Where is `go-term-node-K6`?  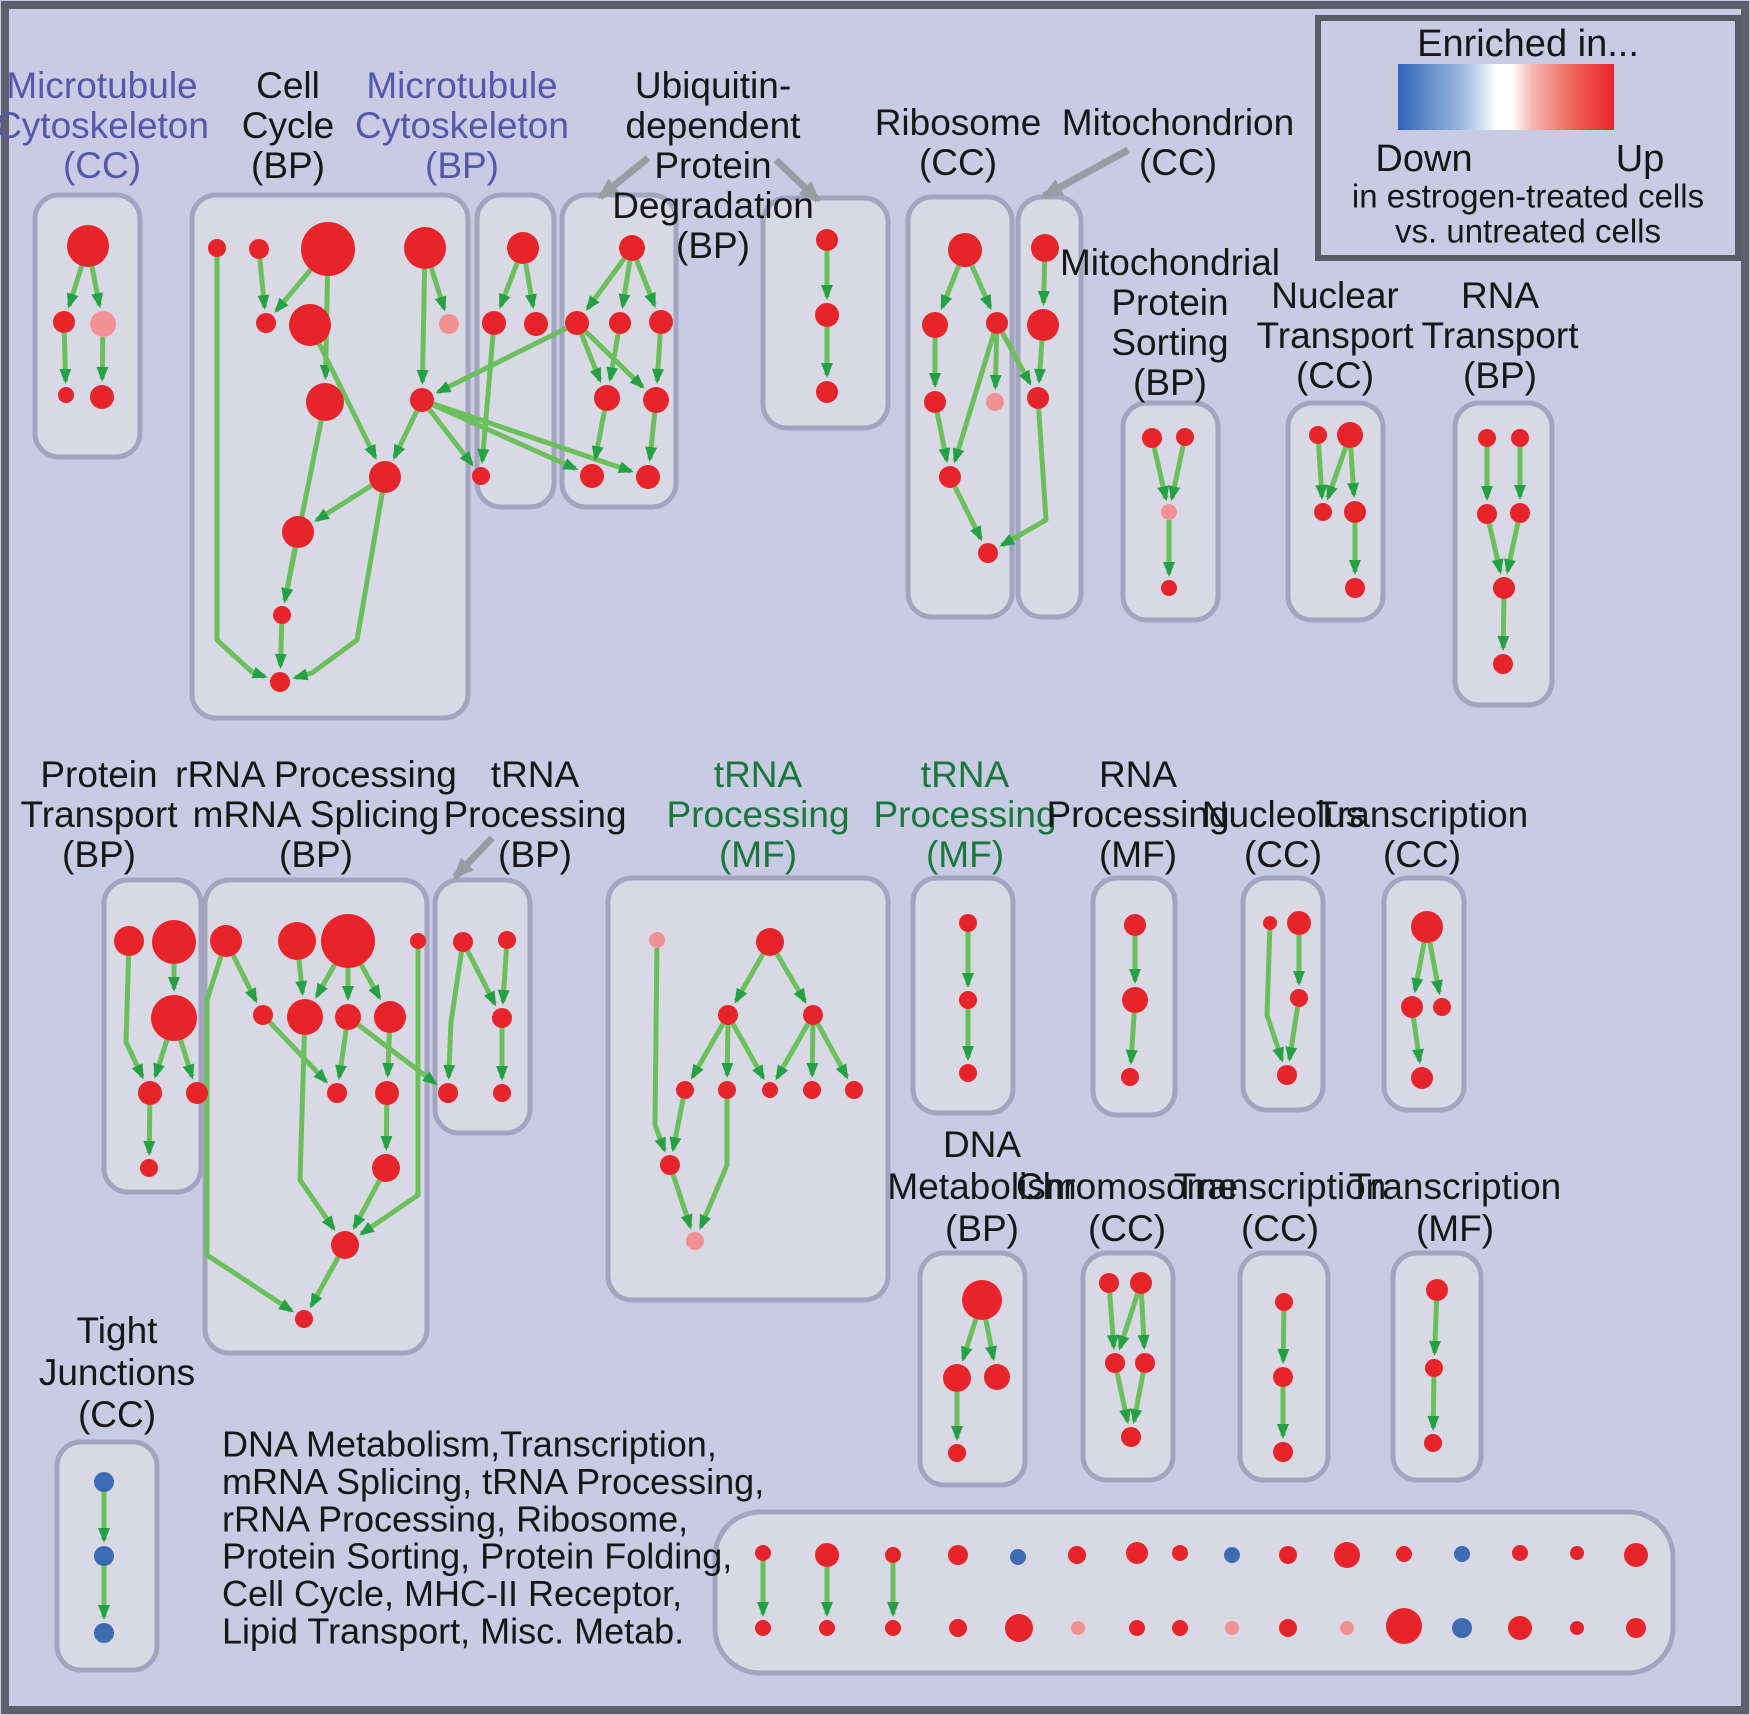
go-term-node-K6 is located at coordinates (149, 1168).